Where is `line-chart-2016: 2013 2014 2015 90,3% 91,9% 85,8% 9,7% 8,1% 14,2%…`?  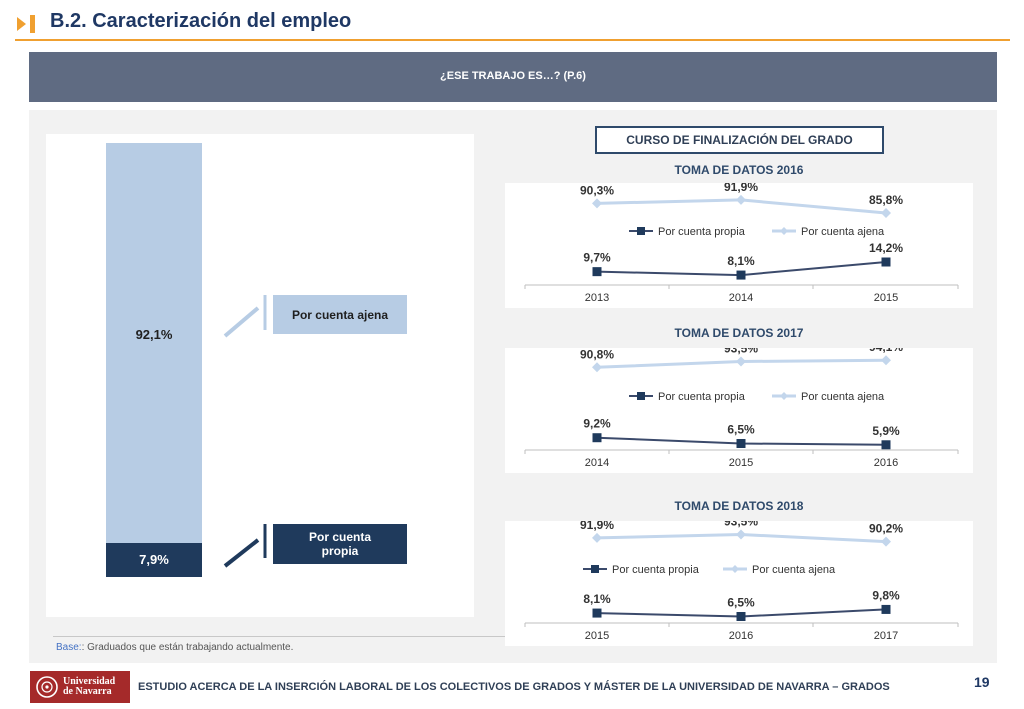 line-chart-2016: 2013 2014 2015 90,3% 91,9% 85,8% 9,7% 8,1% 14,2%… is located at coordinates (739, 245).